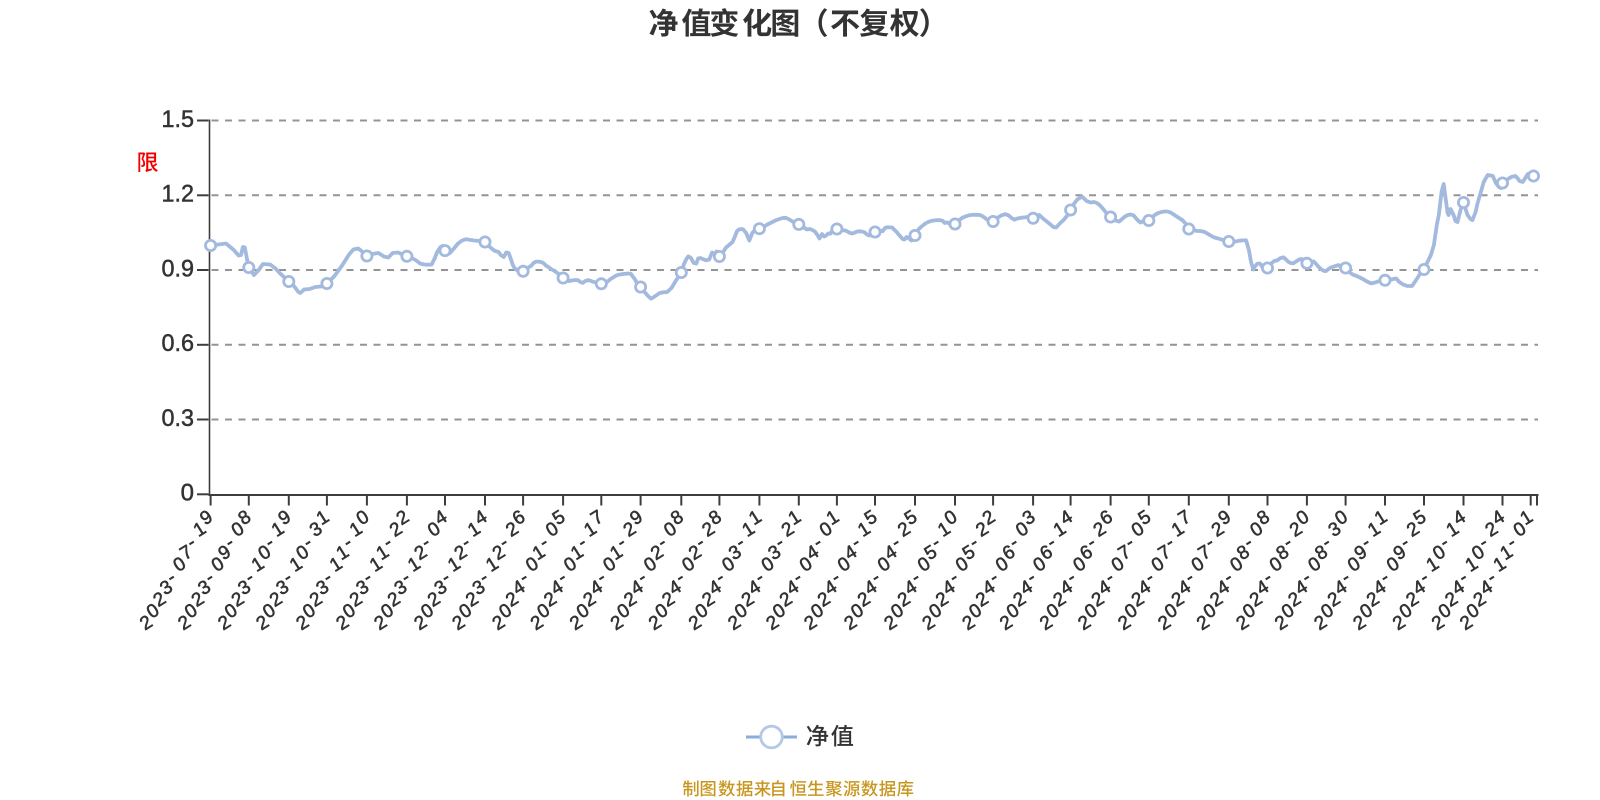  Describe the element at coordinates (178, 119) in the screenshot. I see `svg-text: 1.5` at that location.